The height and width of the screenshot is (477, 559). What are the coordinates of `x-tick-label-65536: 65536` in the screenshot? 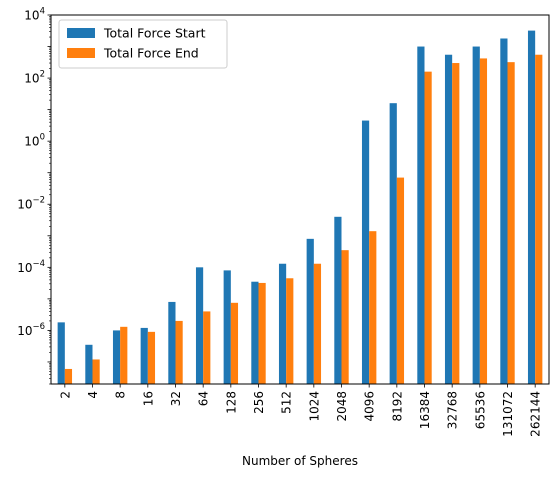 It's located at (480, 410).